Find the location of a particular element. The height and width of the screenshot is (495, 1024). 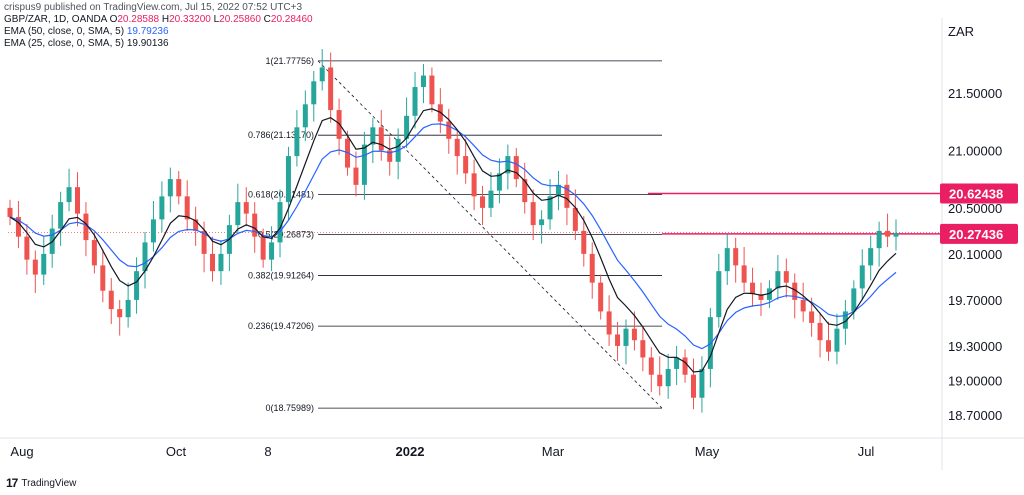

y-tick-label: 20.10000 is located at coordinates (975, 254).